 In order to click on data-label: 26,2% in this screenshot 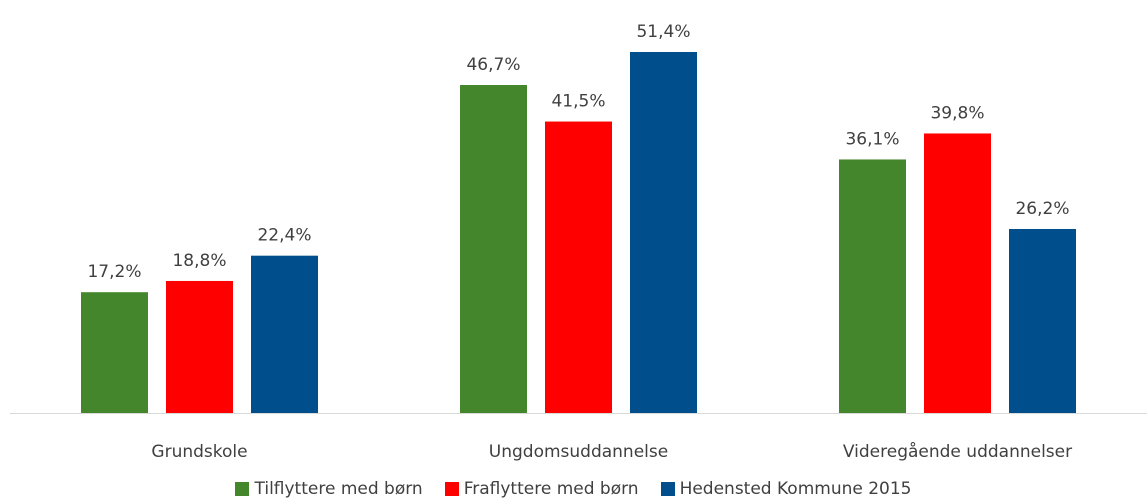, I will do `click(1042, 209)`.